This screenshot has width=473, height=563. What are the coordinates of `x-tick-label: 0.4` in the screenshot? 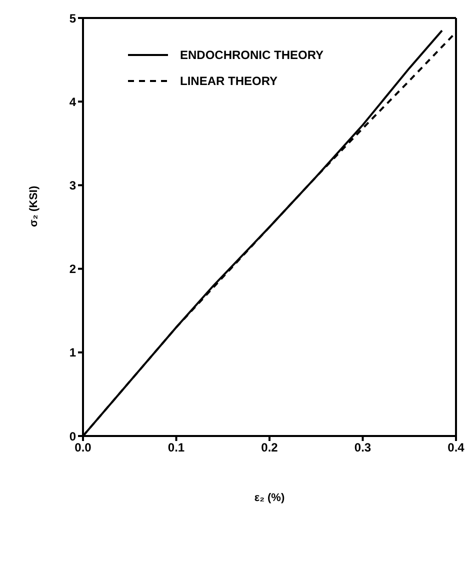 It's located at (456, 447).